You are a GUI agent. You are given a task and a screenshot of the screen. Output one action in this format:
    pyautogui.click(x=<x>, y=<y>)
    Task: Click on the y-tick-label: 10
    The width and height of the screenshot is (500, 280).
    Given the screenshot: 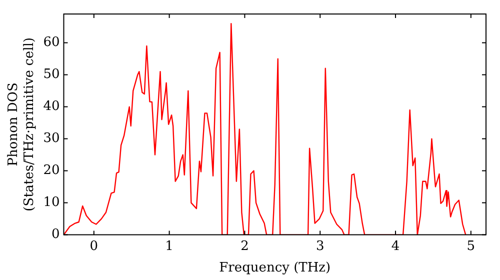 What is the action you would take?
    pyautogui.click(x=51, y=202)
    